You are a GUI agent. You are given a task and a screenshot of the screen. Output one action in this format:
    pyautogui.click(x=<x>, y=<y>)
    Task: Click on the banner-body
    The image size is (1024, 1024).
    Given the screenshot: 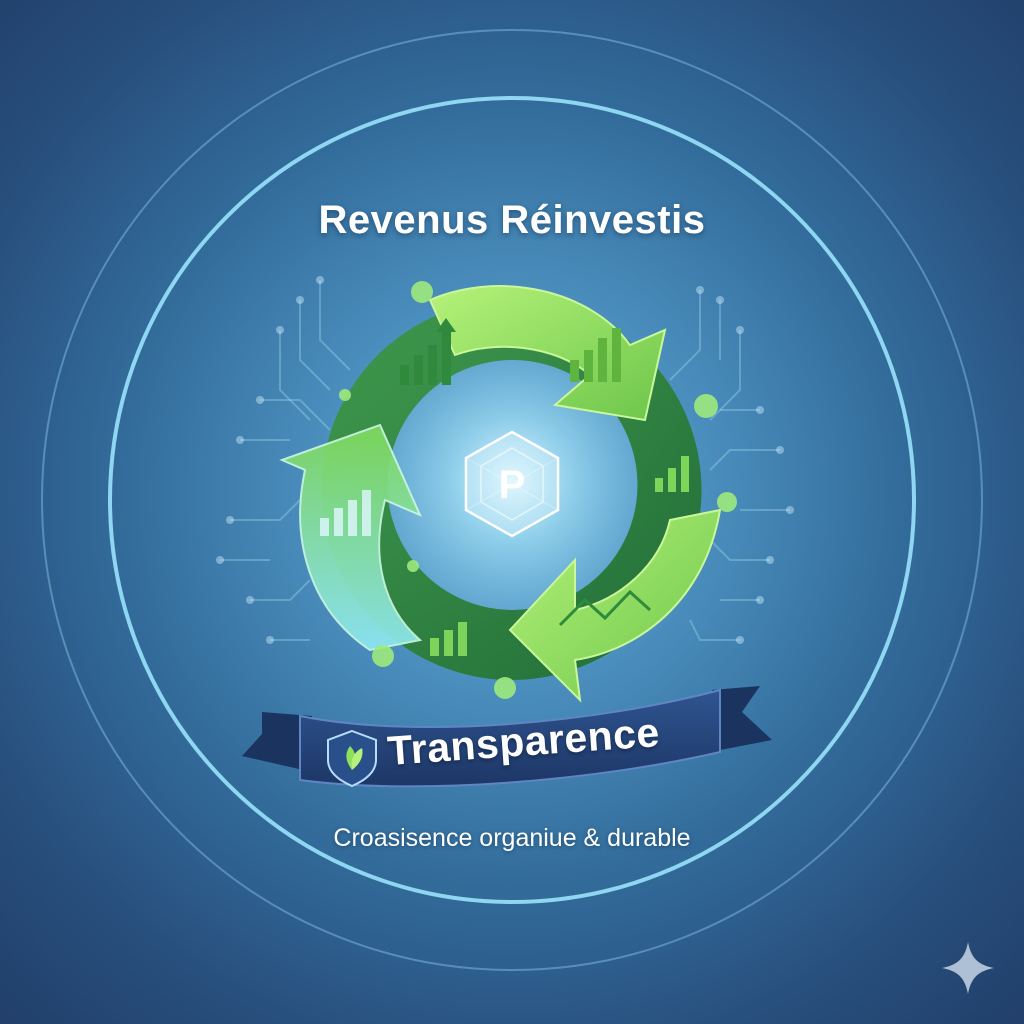 What is the action you would take?
    pyautogui.click(x=510, y=738)
    